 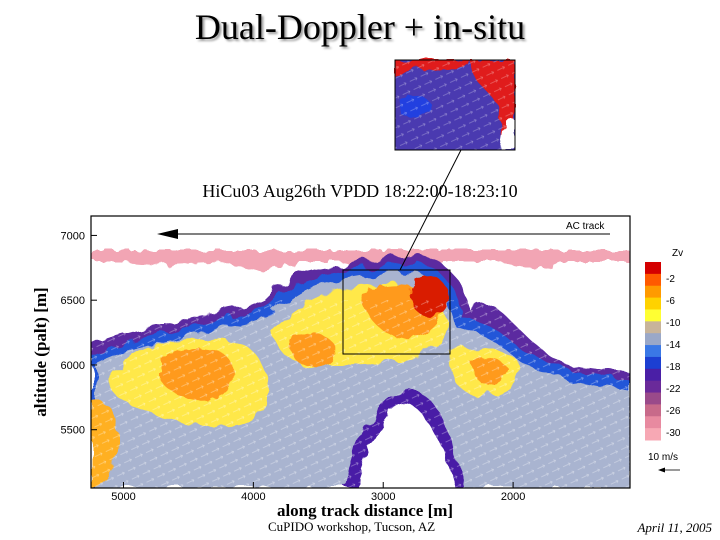 I want to click on ac-track: AC track, so click(x=383, y=230).